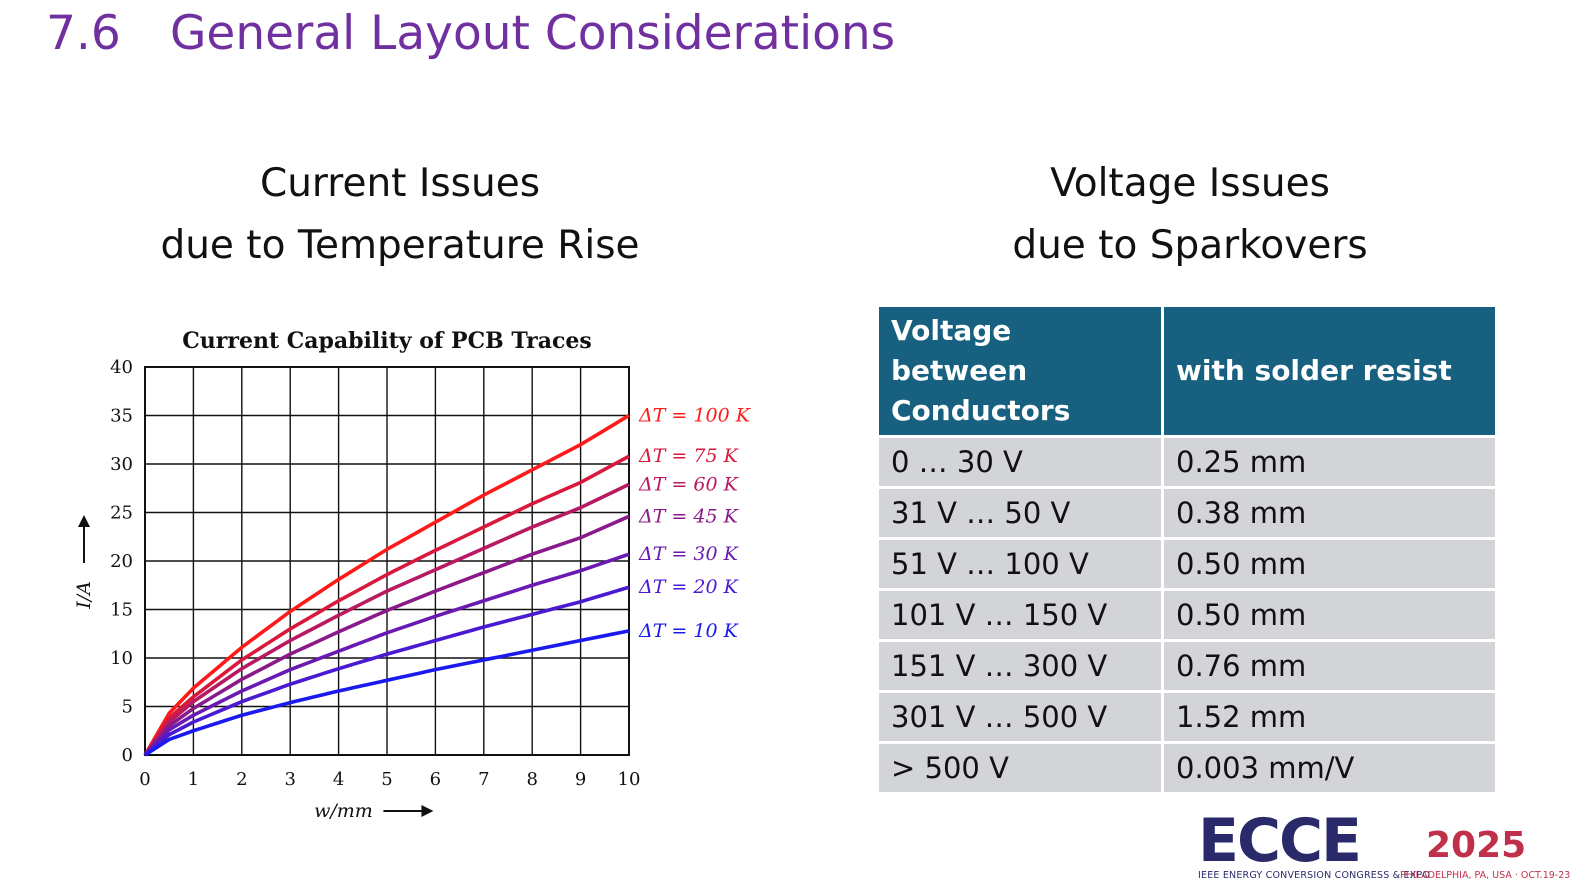  I want to click on y-tick-label: 25, so click(121, 513).